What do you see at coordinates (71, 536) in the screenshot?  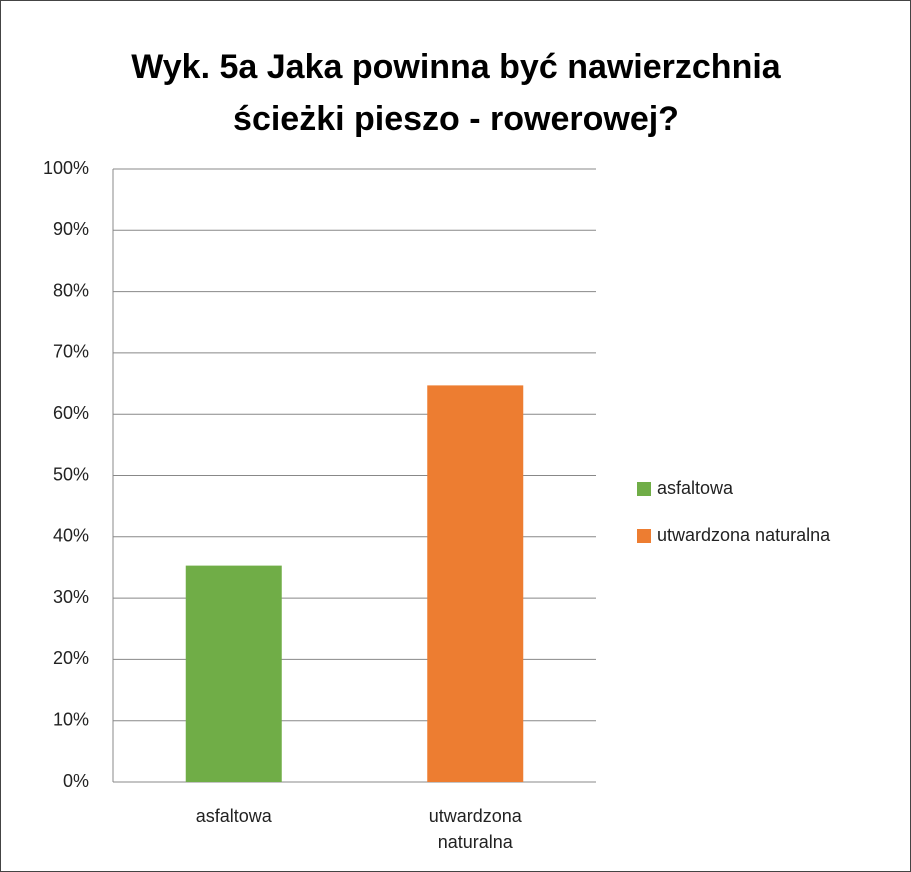 I see `y-tick-label: 40%` at bounding box center [71, 536].